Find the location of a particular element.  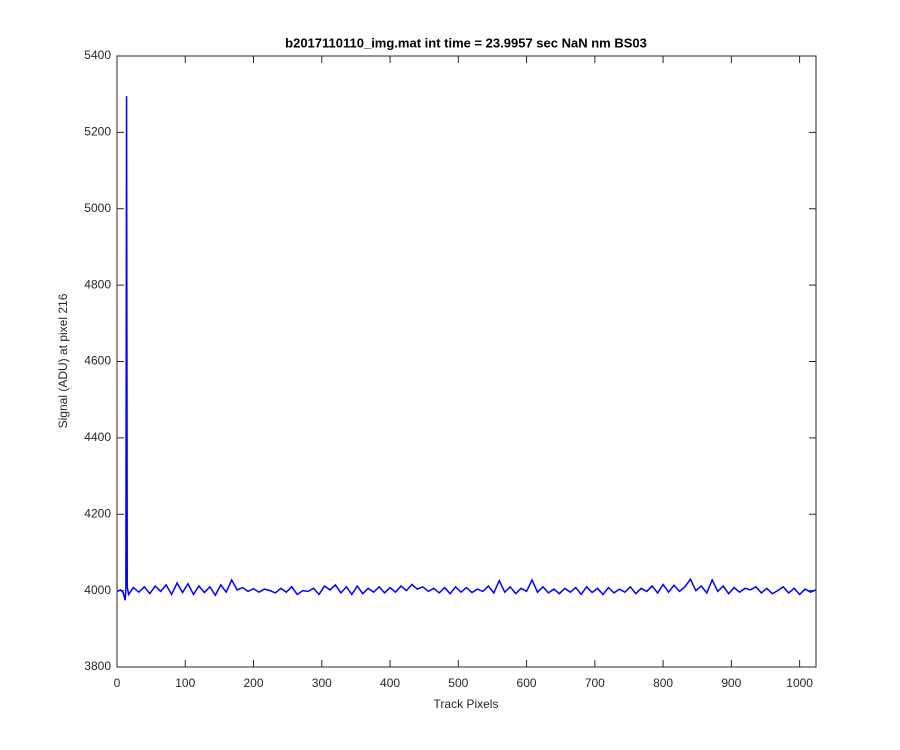

x-axis-label: Track Pixels is located at coordinates (466, 704).